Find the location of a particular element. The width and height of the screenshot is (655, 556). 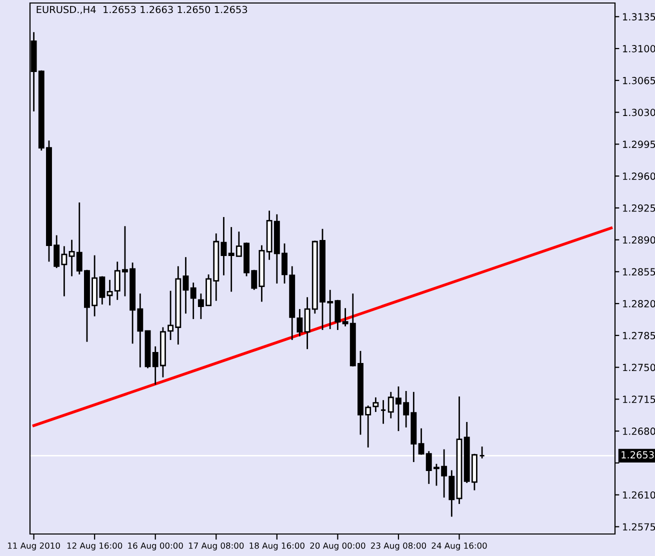

x-tick-label: 12 Aug 16:00 is located at coordinates (94, 546).